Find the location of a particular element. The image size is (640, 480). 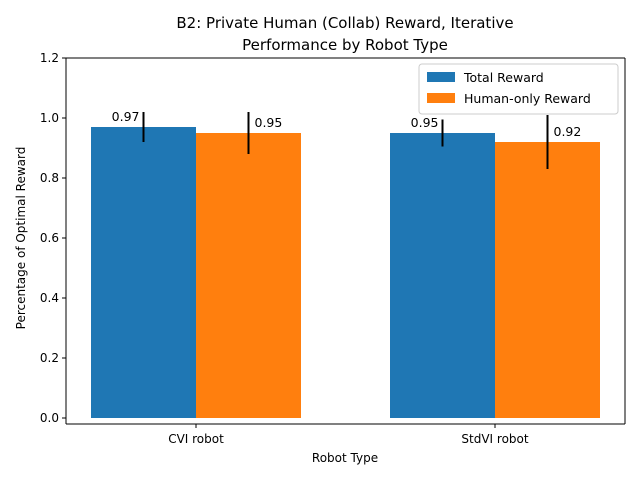

legend-label-1: Total Reward is located at coordinates (503, 77).